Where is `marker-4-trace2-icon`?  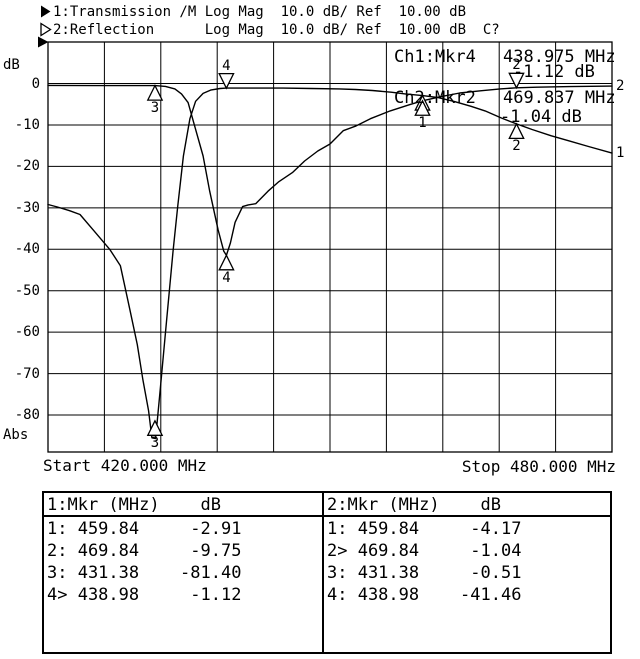
marker-4-trace2-icon is located at coordinates (226, 262).